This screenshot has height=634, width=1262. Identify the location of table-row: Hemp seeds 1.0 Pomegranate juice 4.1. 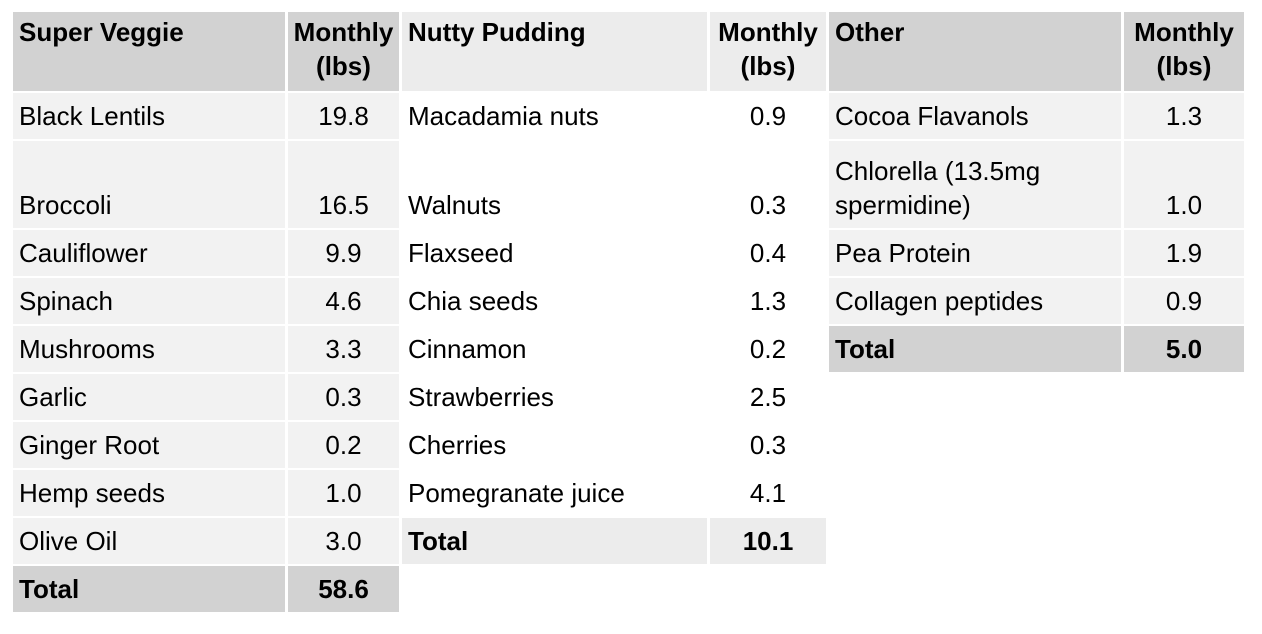
(628, 493).